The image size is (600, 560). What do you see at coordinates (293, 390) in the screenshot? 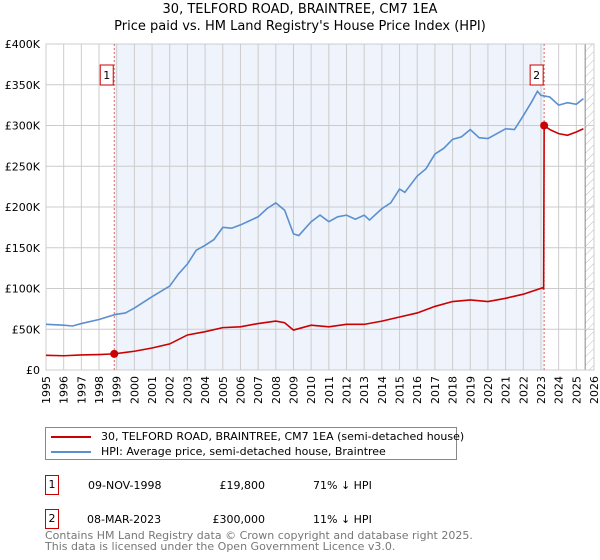
I see `x-tick-label: 2009` at bounding box center [293, 390].